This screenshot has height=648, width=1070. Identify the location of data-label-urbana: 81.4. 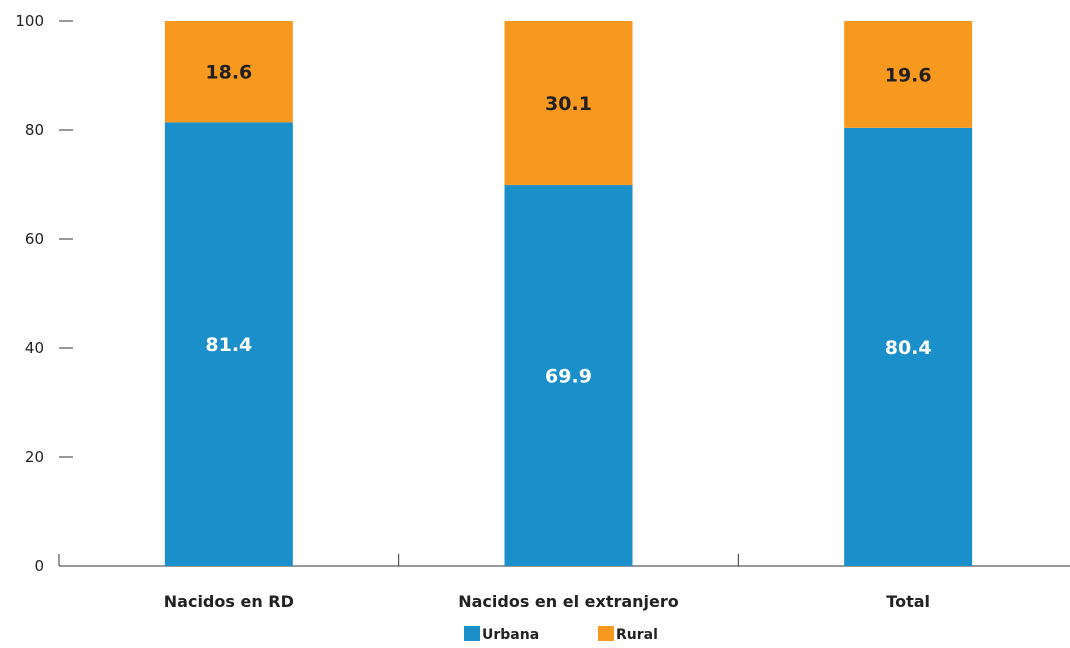
(228, 345).